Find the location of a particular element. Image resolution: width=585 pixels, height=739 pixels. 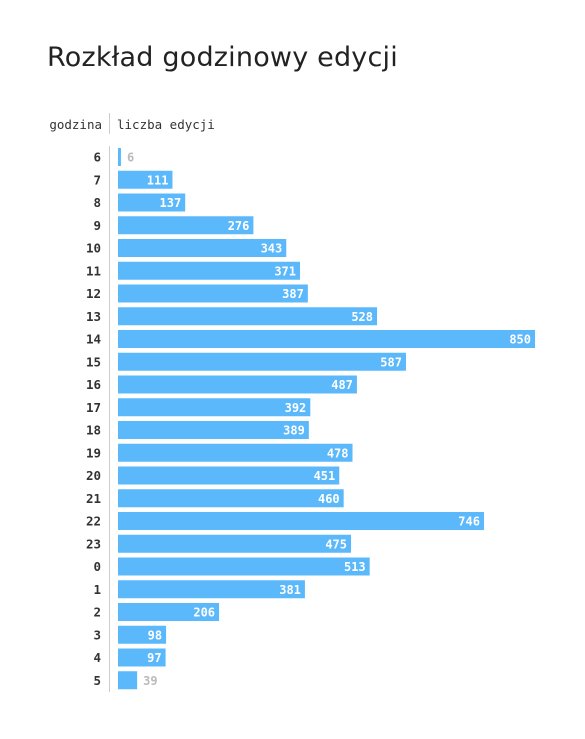

category-label: 9 is located at coordinates (97, 225).